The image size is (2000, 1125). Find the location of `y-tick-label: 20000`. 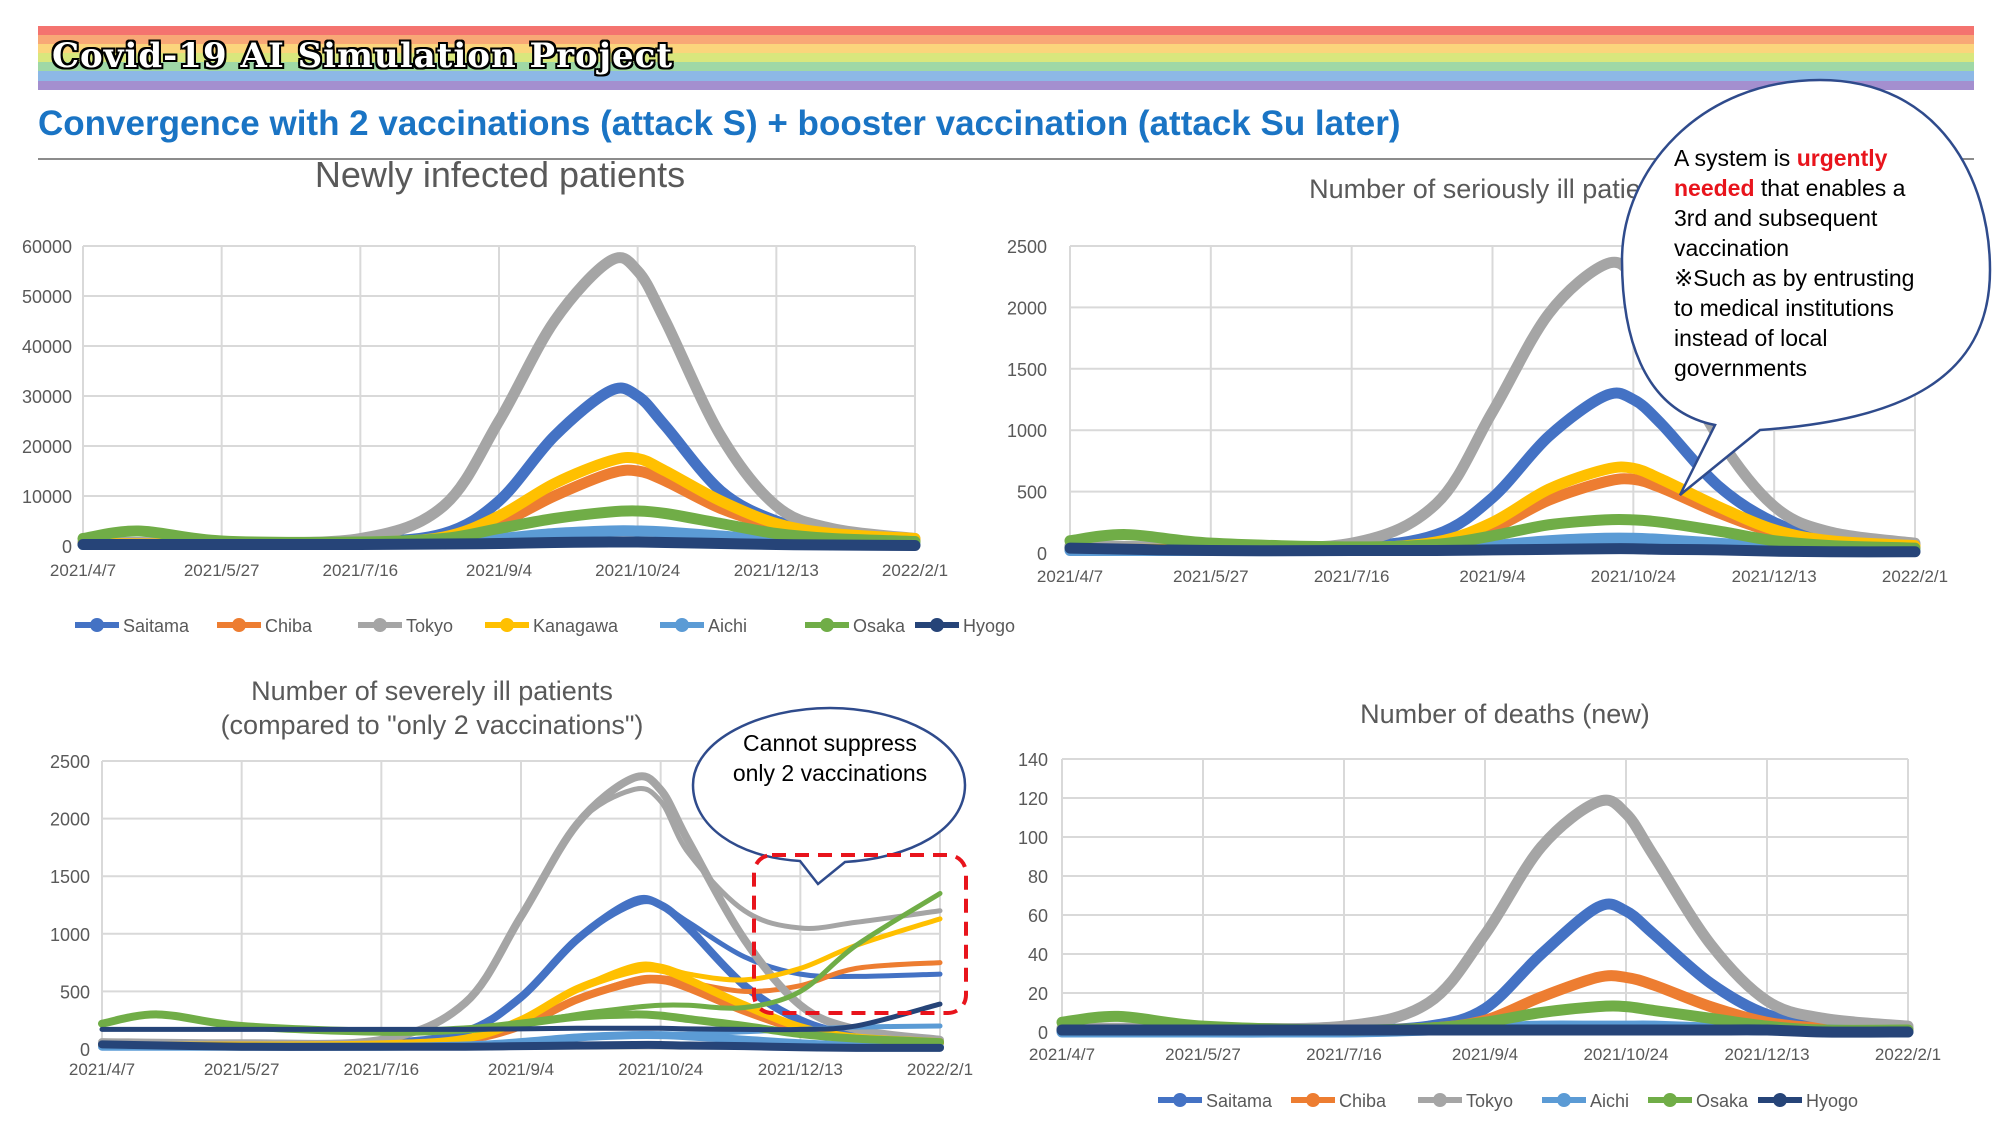

y-tick-label: 20000 is located at coordinates (47, 447).